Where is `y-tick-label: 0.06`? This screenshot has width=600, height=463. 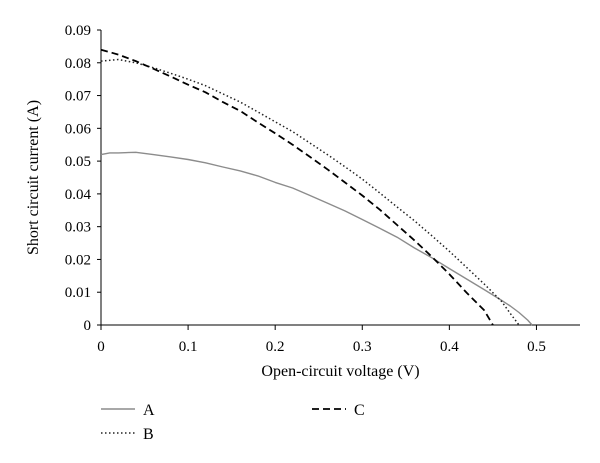
y-tick-label: 0.06 is located at coordinates (78, 129).